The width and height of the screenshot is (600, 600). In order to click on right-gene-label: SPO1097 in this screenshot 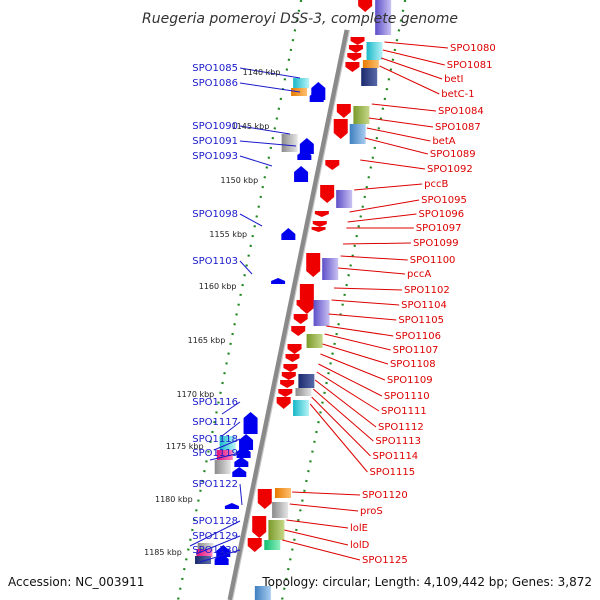, I will do `click(439, 228)`.